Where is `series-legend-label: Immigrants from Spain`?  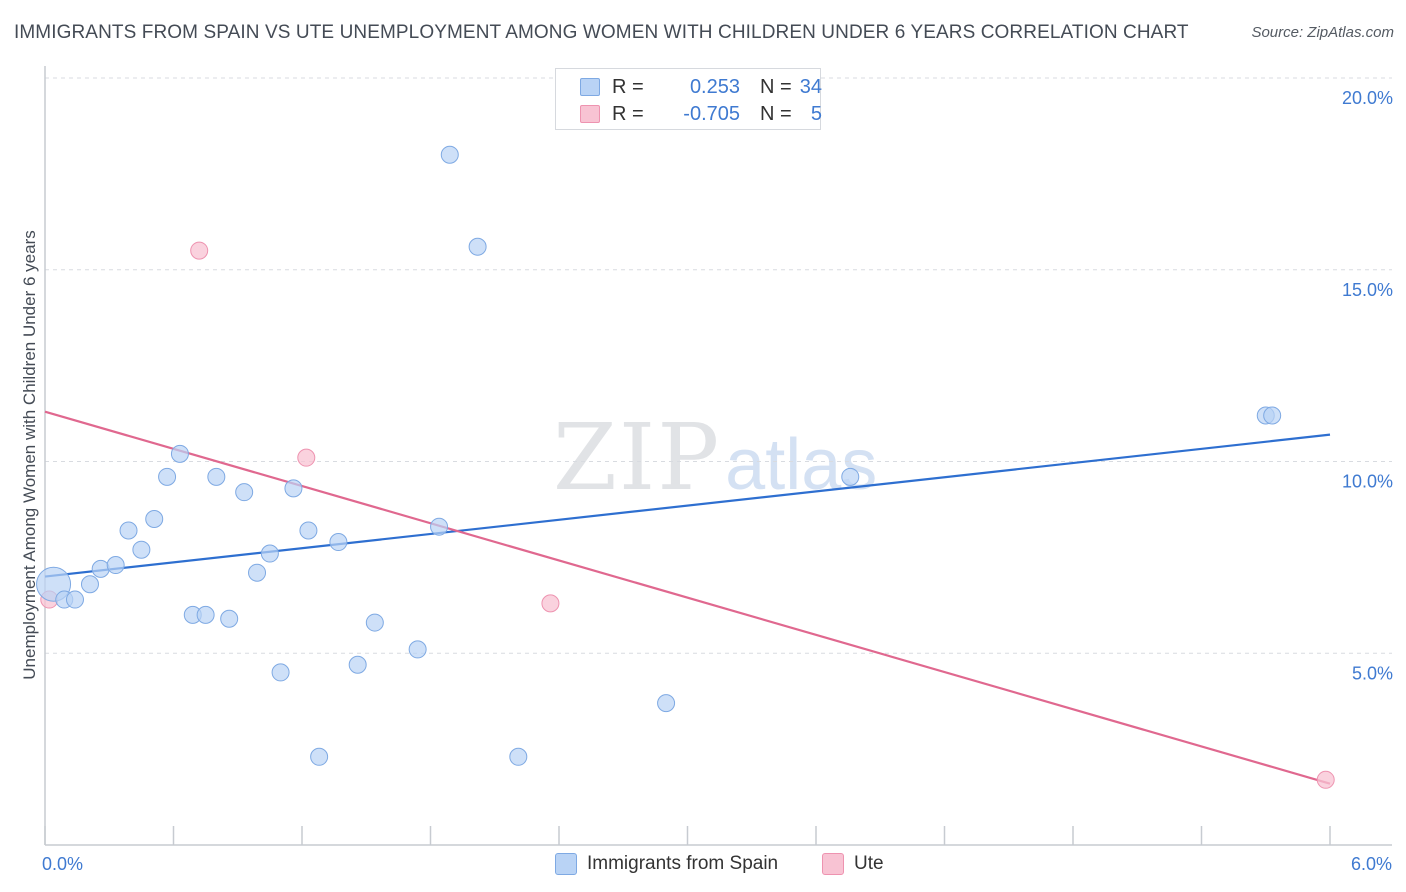 series-legend-label: Immigrants from Spain is located at coordinates (683, 863).